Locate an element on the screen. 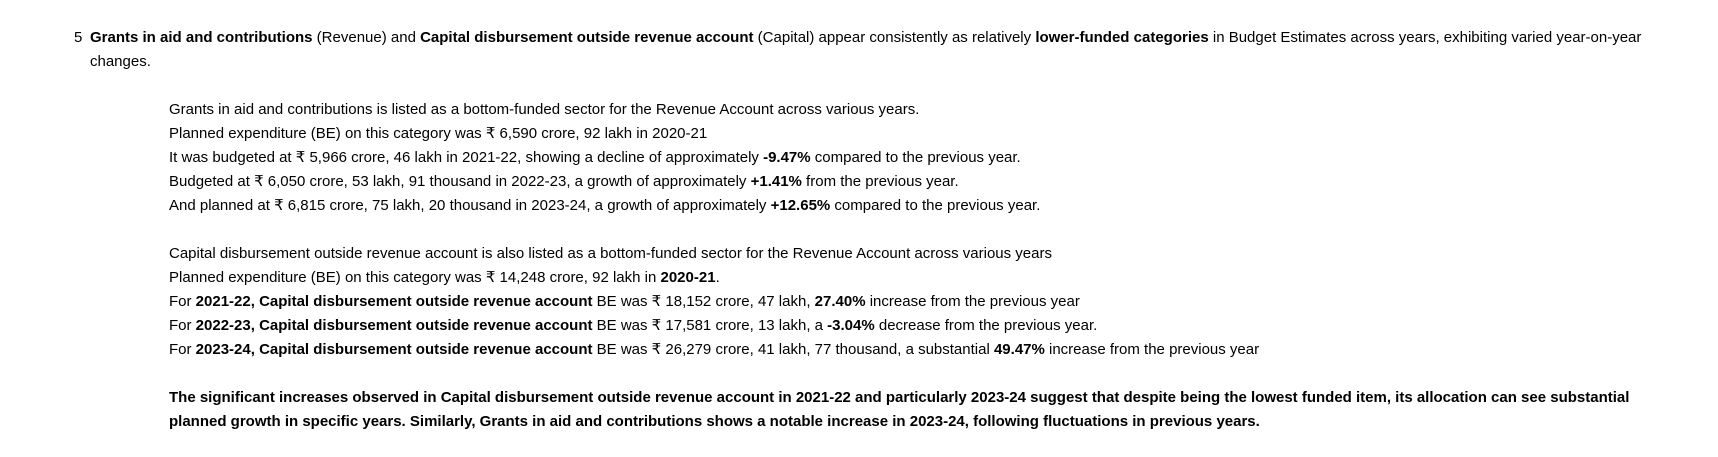 The height and width of the screenshot is (457, 1718). point-text-part: (Revenue) and is located at coordinates (366, 37).